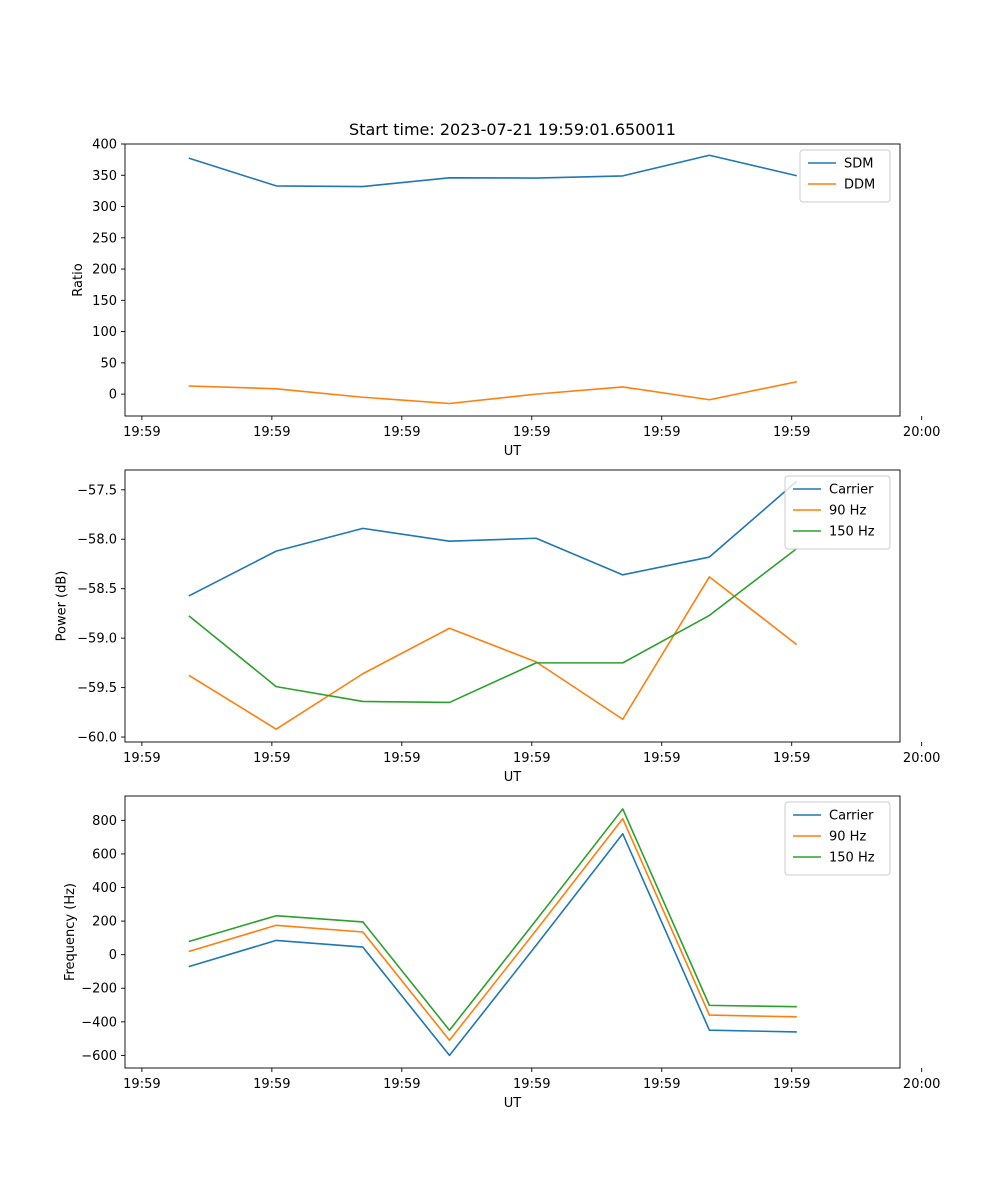 The width and height of the screenshot is (1000, 1200). What do you see at coordinates (104, 301) in the screenshot?
I see `y-tick-label: 150` at bounding box center [104, 301].